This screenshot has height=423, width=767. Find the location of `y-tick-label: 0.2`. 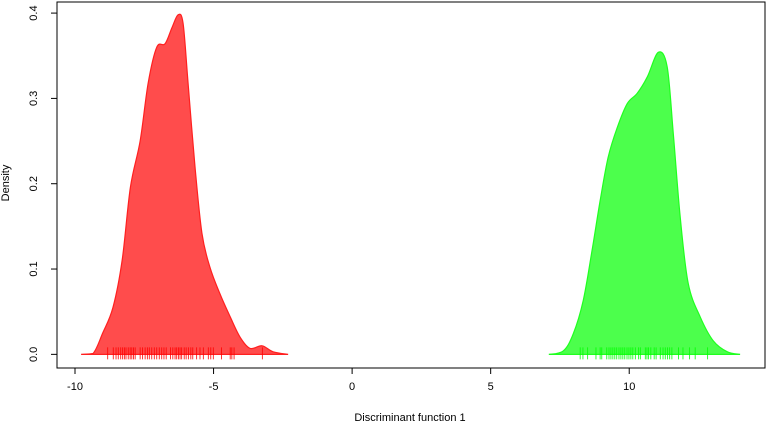

y-tick-label: 0.2 is located at coordinates (34, 183).